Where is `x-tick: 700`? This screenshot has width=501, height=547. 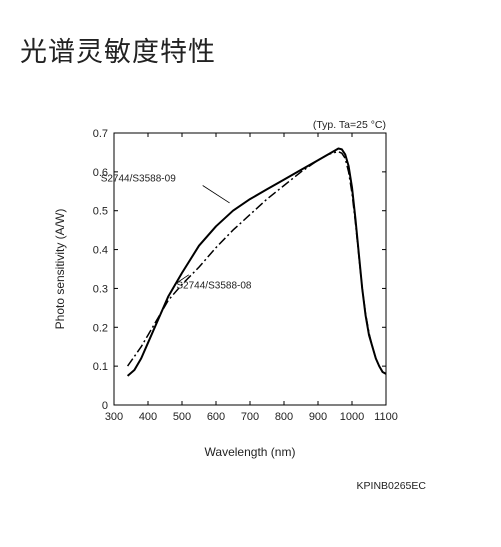 x-tick: 700 is located at coordinates (250, 278).